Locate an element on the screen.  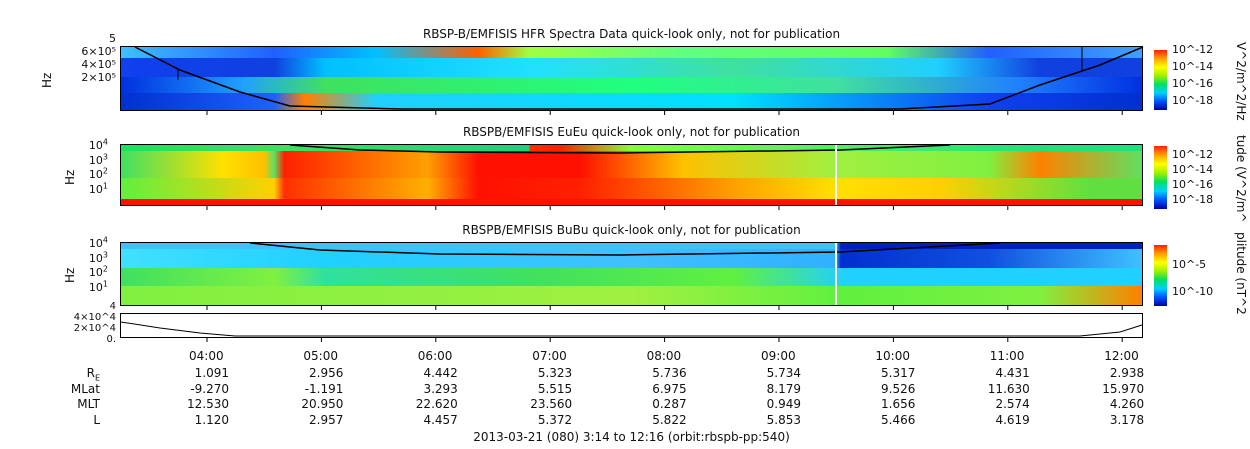
ephemeris-label: MLT is located at coordinates (70, 404).